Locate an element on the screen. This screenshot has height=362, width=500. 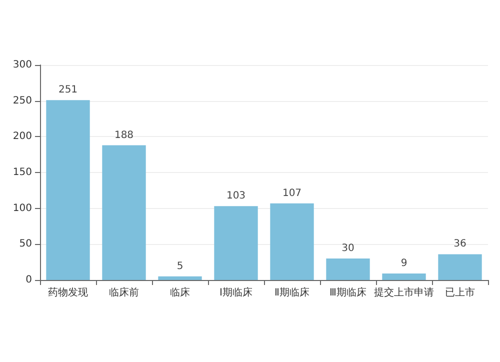
x-tick-label: 临床 is located at coordinates (180, 292).